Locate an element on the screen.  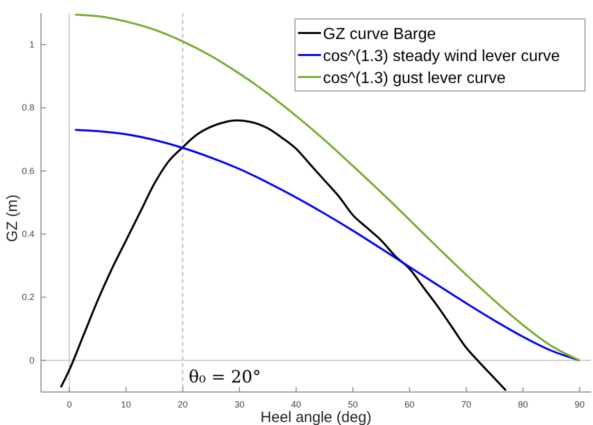
x-tick-label: 30 is located at coordinates (239, 405).